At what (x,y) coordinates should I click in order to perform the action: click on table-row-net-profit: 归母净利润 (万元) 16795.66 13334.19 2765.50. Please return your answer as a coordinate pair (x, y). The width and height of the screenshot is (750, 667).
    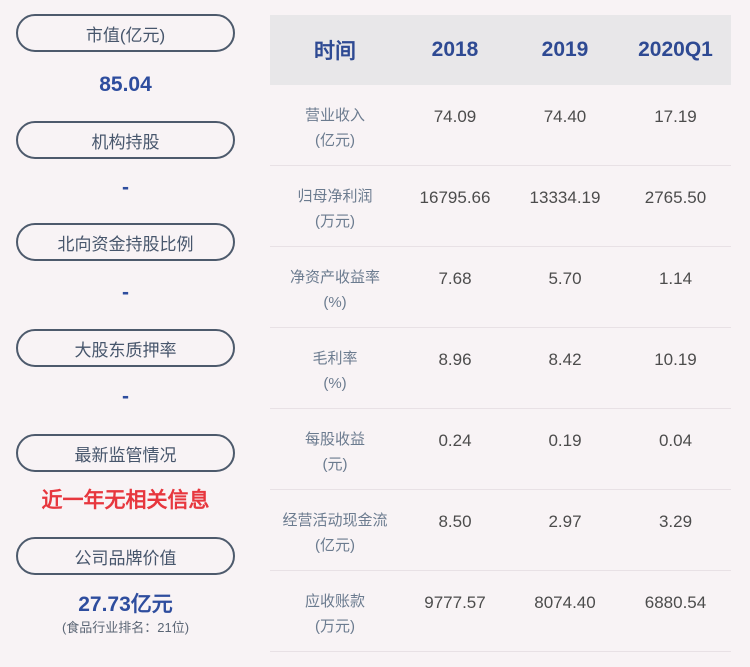
    Looking at the image, I should click on (500, 206).